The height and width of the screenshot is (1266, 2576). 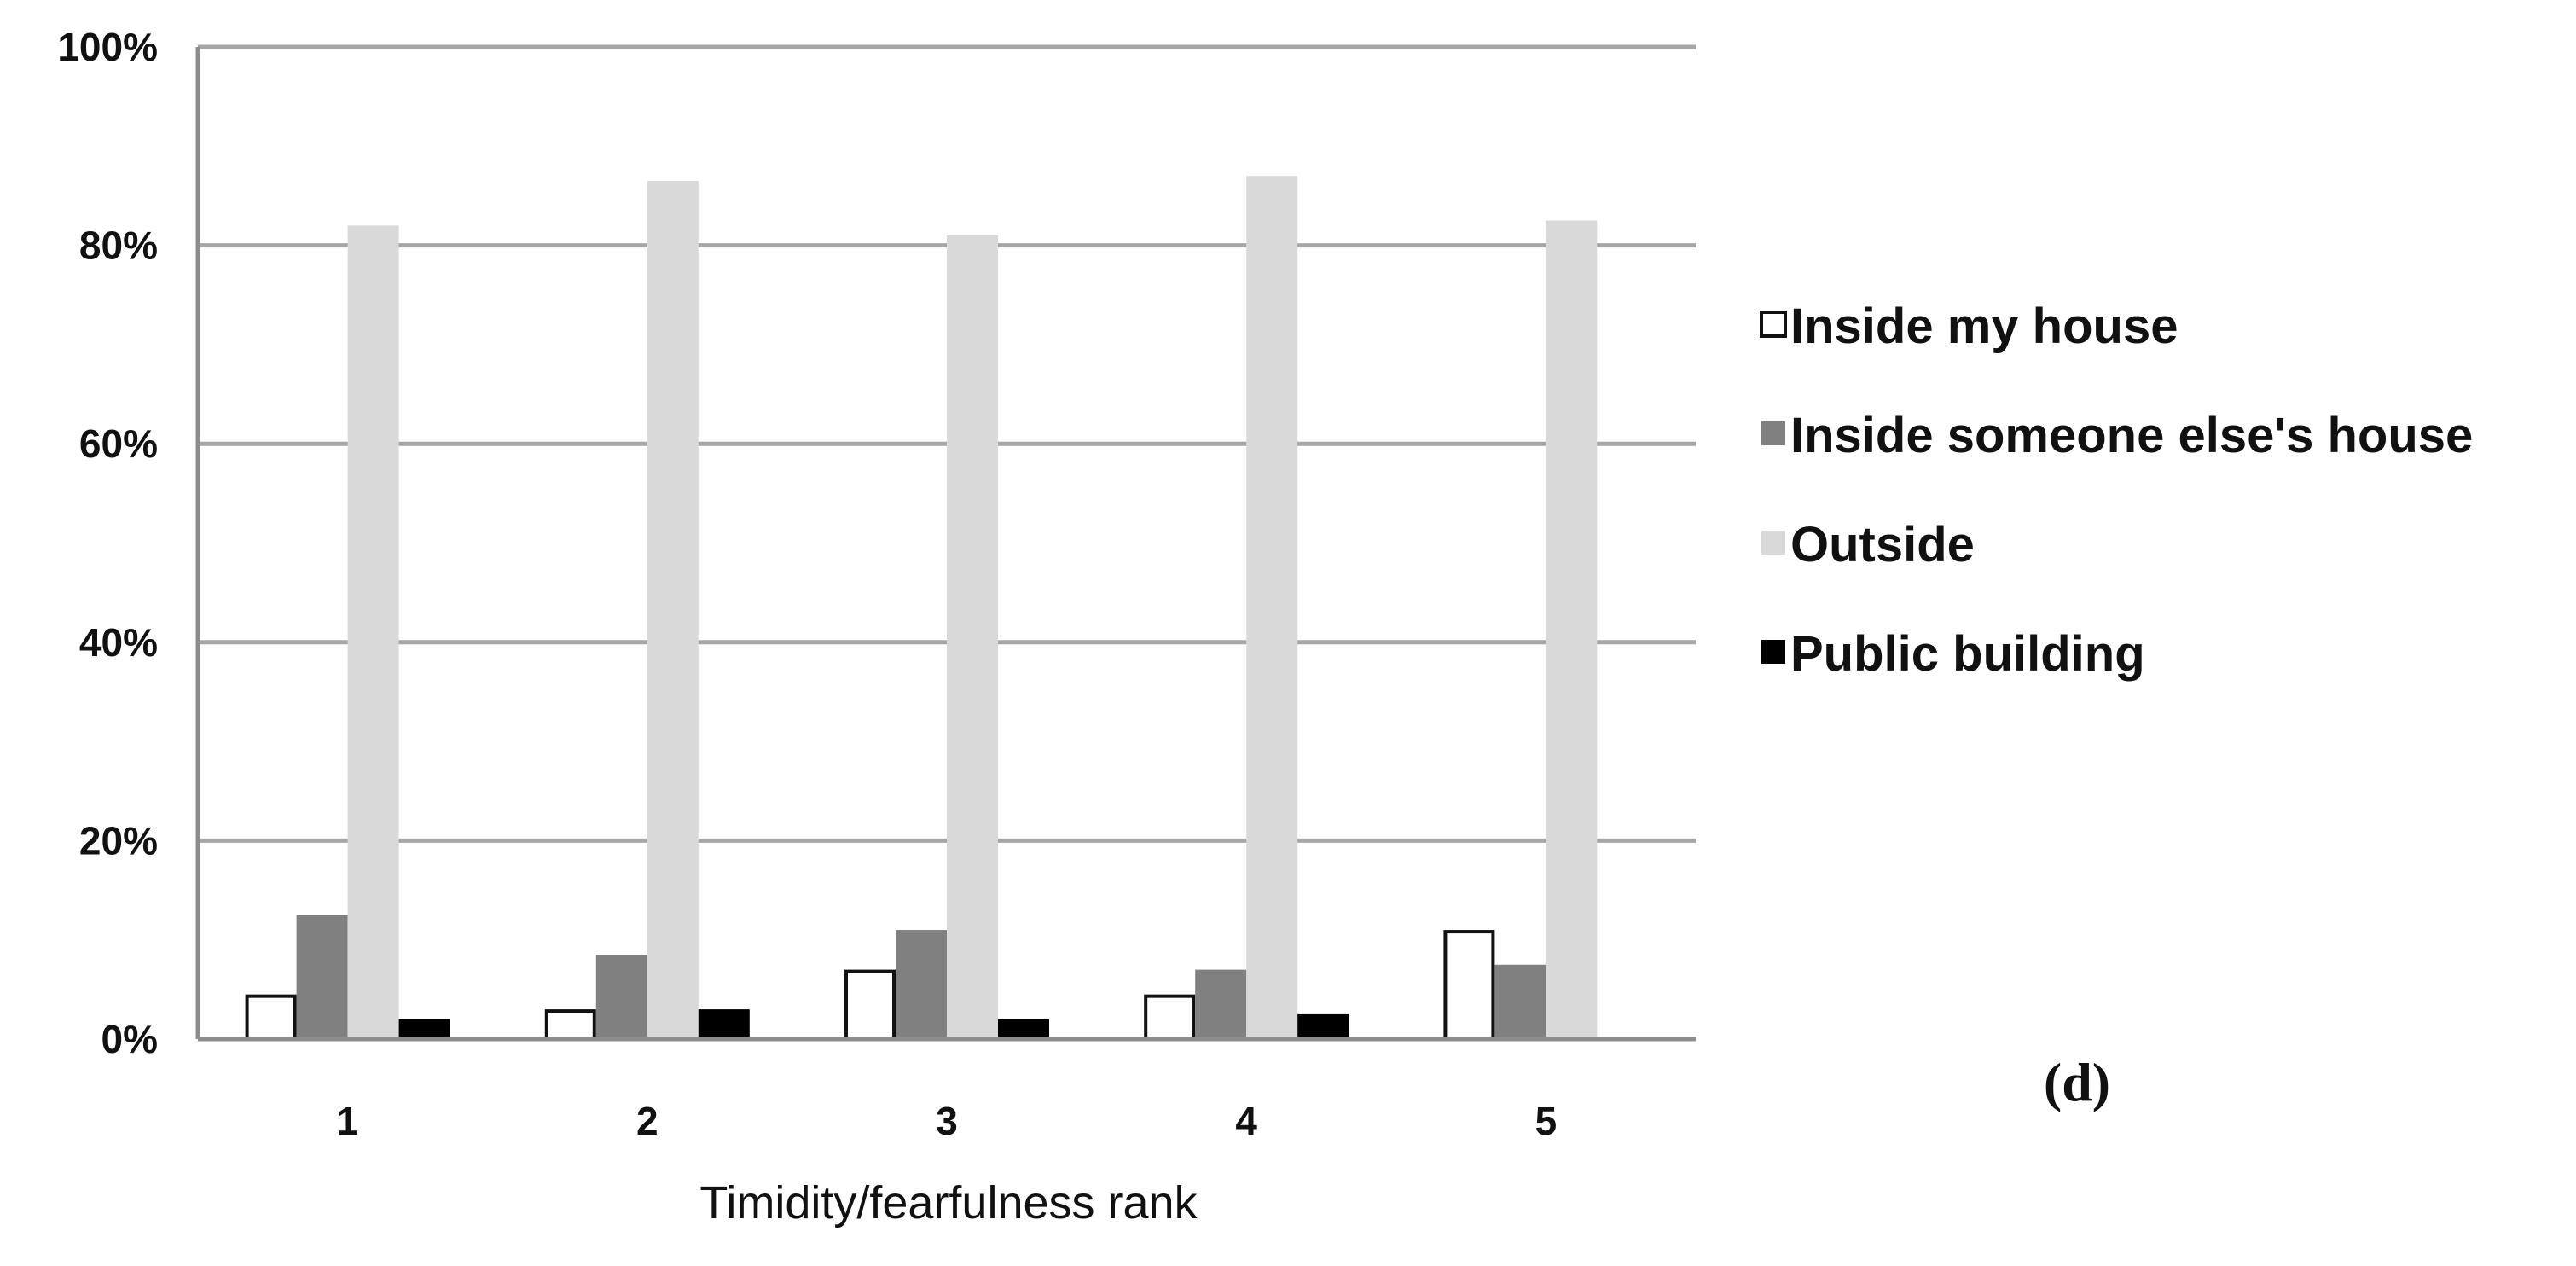 What do you see at coordinates (647, 1121) in the screenshot?
I see `x-tick-label: 2` at bounding box center [647, 1121].